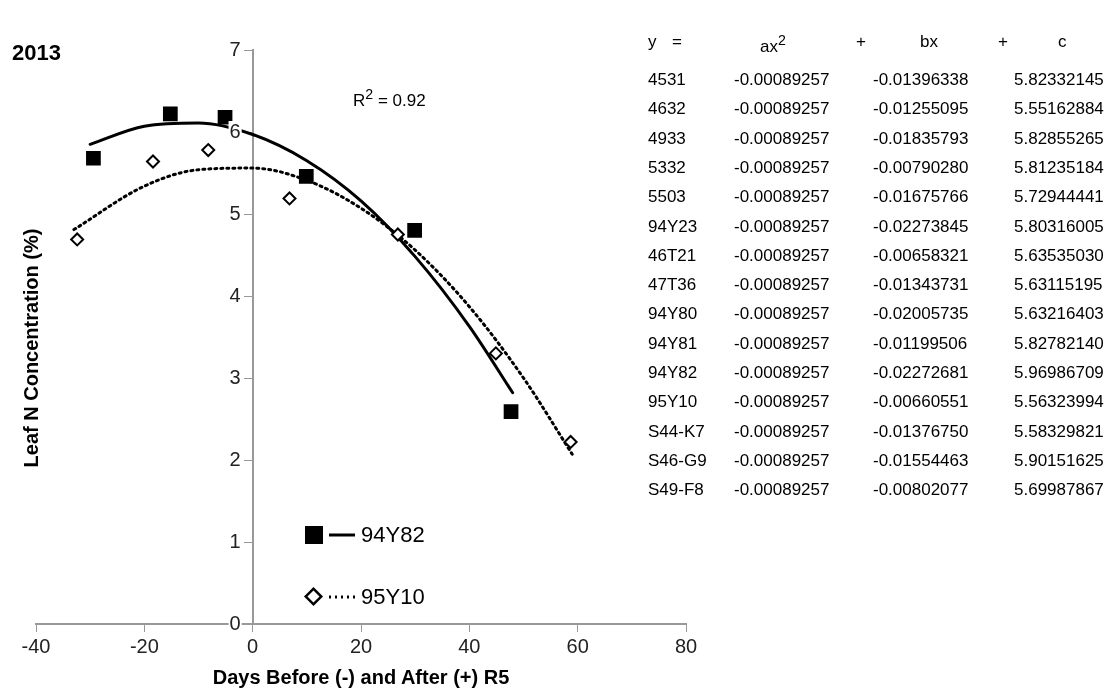 The width and height of the screenshot is (1119, 698). I want to click on x-tick-label: 60, so click(577, 645).